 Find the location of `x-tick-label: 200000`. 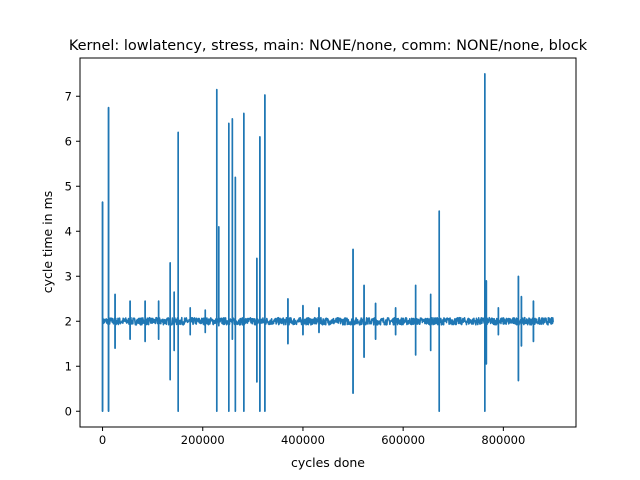

x-tick-label: 200000 is located at coordinates (203, 440).